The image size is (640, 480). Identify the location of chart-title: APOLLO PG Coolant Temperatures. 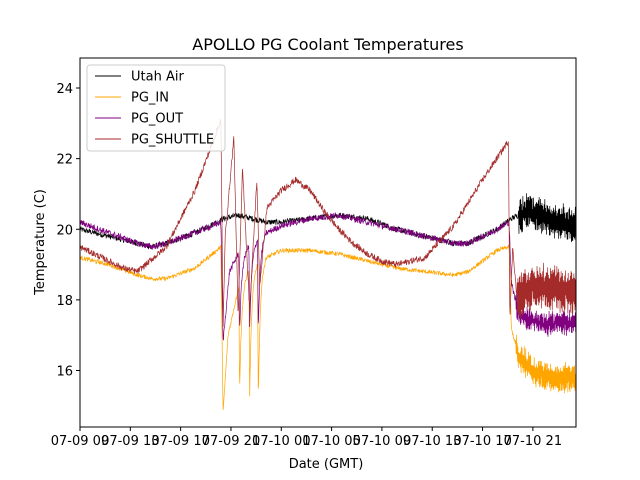
(327, 44).